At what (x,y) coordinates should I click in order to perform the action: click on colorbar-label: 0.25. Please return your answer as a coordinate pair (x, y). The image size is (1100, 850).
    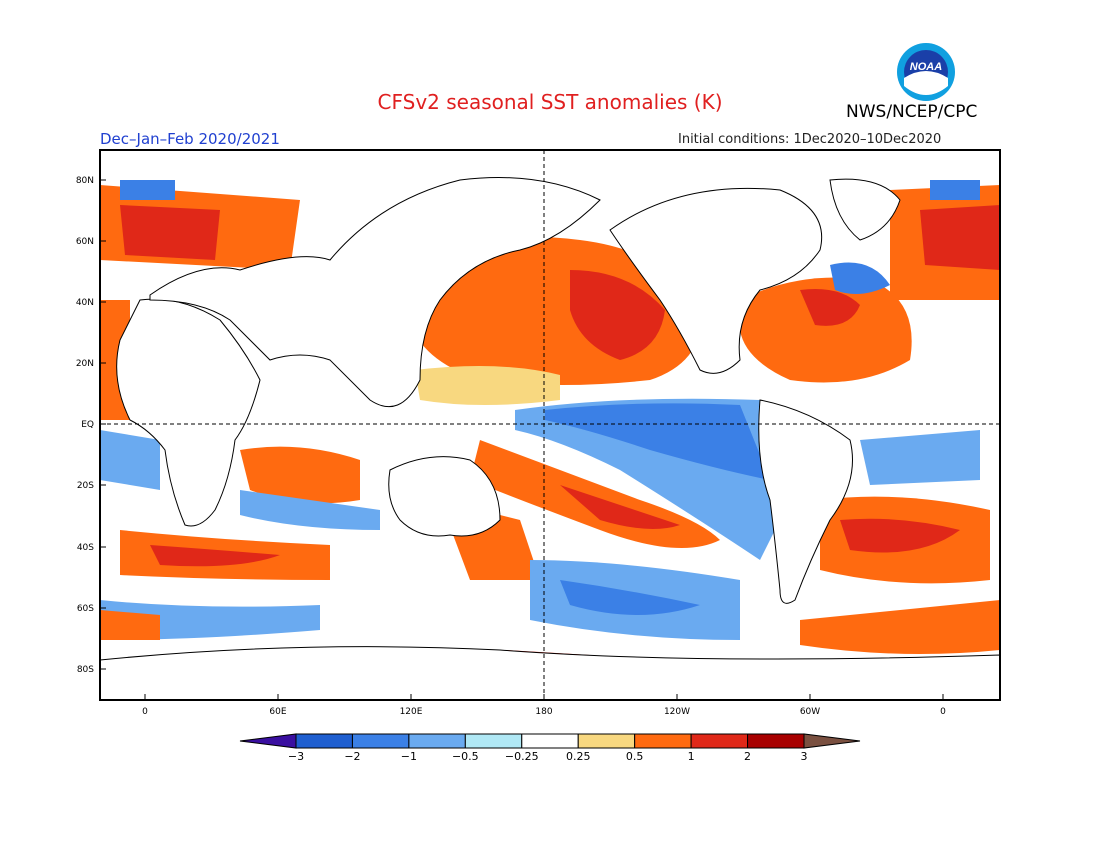
    Looking at the image, I should click on (578, 756).